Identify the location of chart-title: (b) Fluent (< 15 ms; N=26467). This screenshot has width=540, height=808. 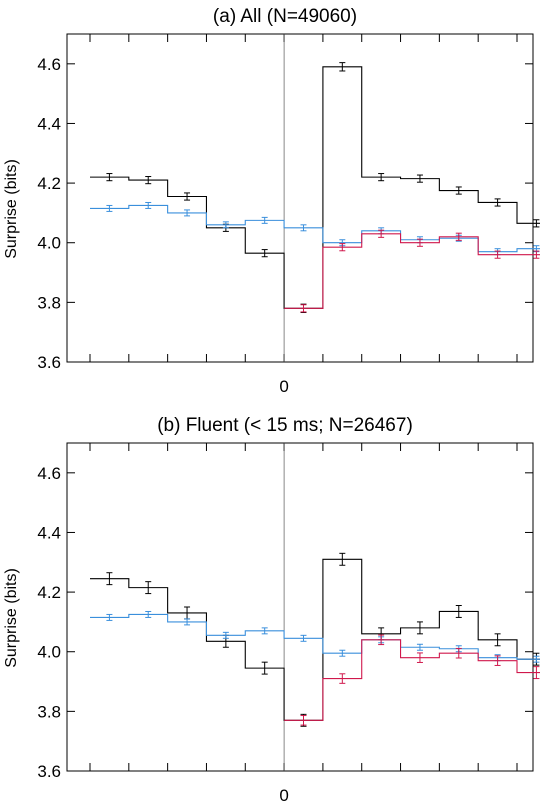
(285, 425).